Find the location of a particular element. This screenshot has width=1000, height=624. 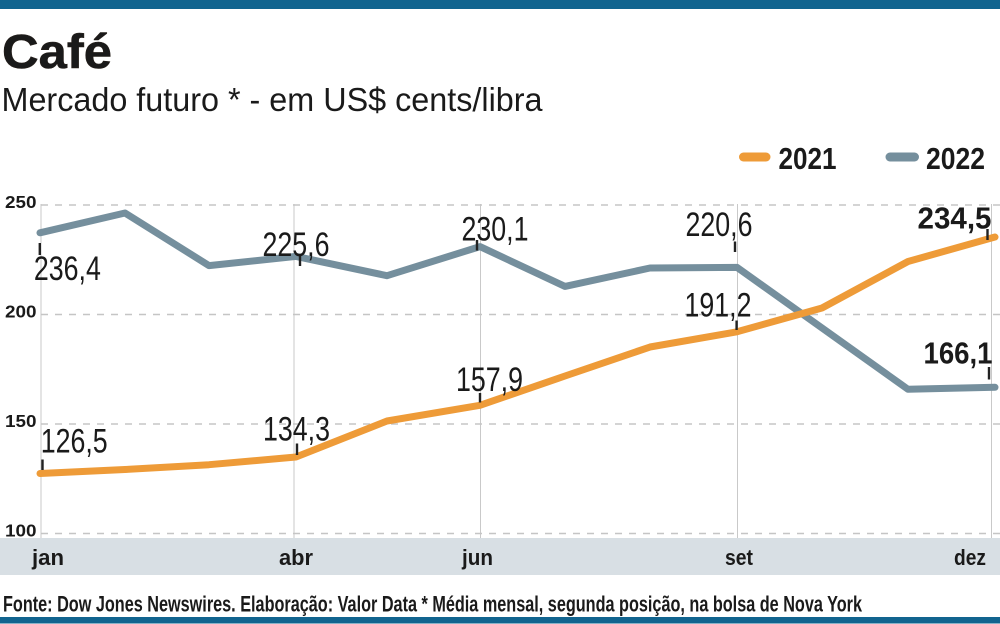

svg-text: 250 is located at coordinates (21, 202).